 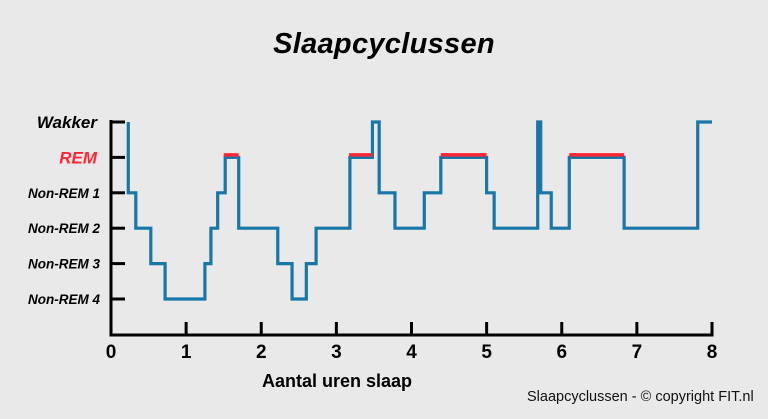 I want to click on y-tick-label: REM, so click(x=78, y=157).